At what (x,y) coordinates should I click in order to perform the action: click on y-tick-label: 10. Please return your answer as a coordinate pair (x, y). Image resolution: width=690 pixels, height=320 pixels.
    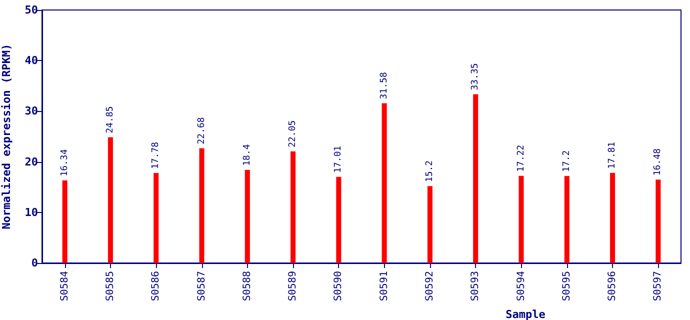
    Looking at the image, I should click on (31, 212).